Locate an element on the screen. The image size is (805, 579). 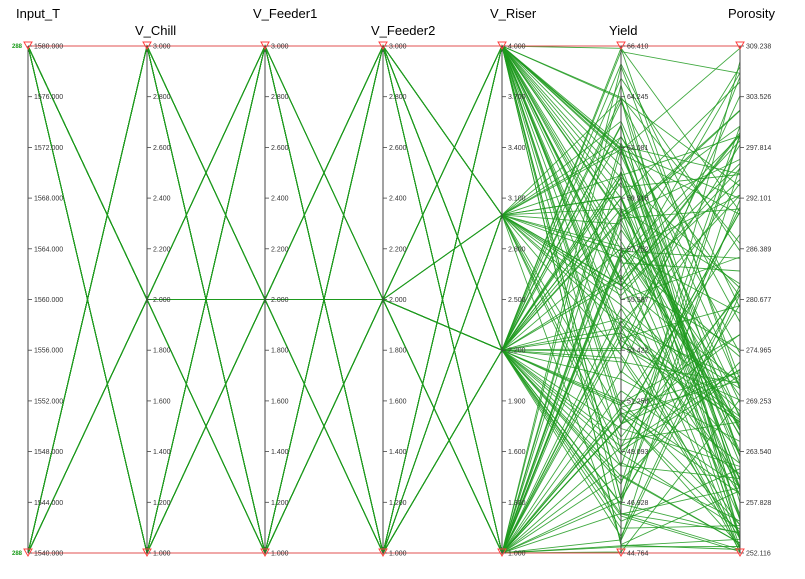
tick-label: 292.101 is located at coordinates (758, 199).